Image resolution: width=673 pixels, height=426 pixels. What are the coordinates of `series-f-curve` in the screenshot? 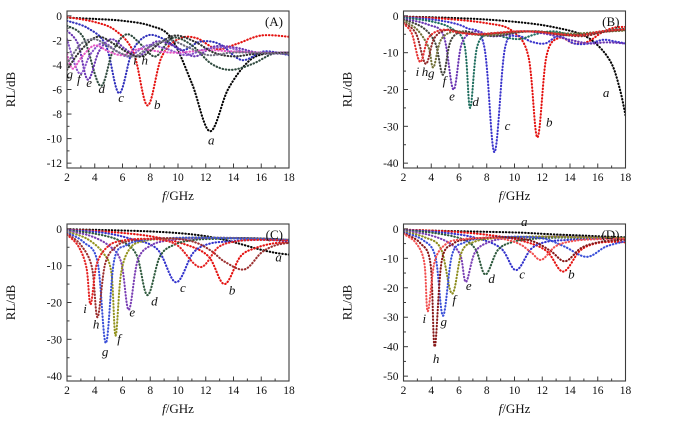 It's located at (178, 283).